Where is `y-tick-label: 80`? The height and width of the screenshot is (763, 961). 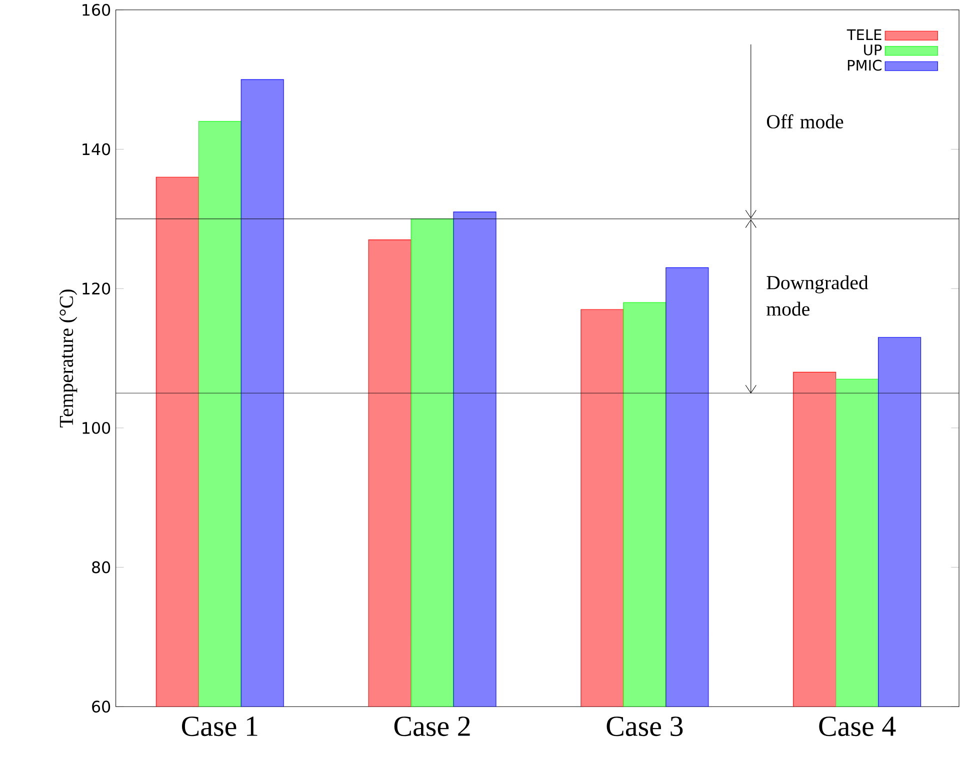
y-tick-label: 80 is located at coordinates (101, 567).